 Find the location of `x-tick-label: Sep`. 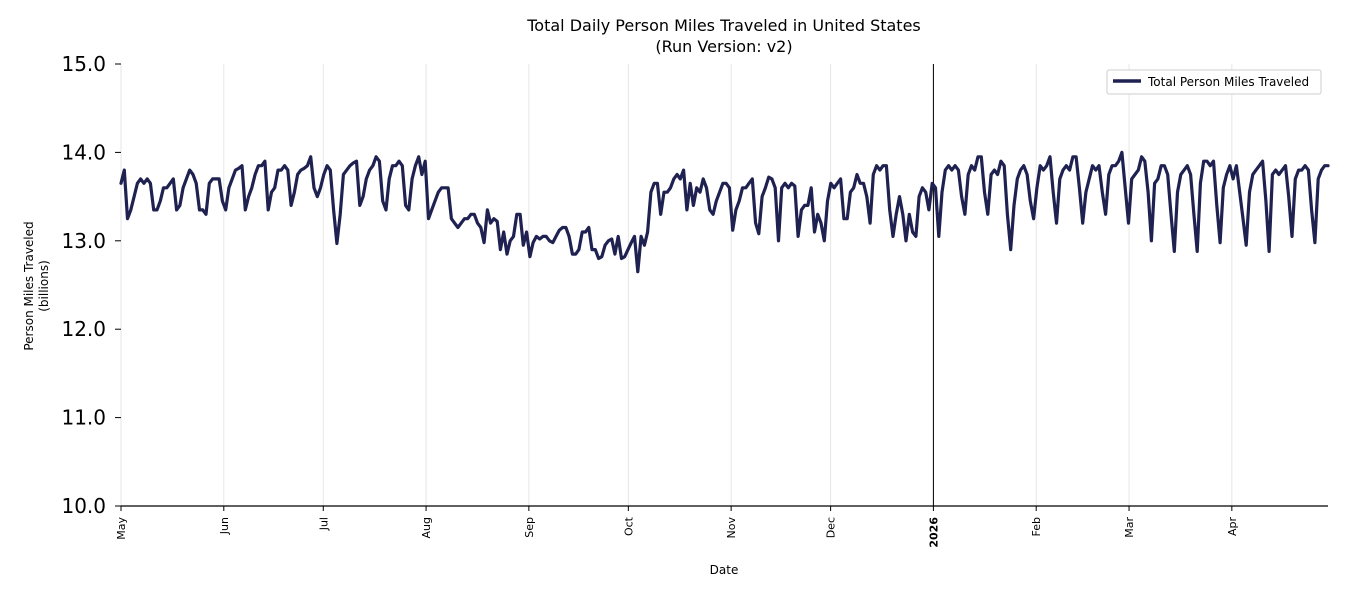

x-tick-label: Sep is located at coordinates (529, 527).